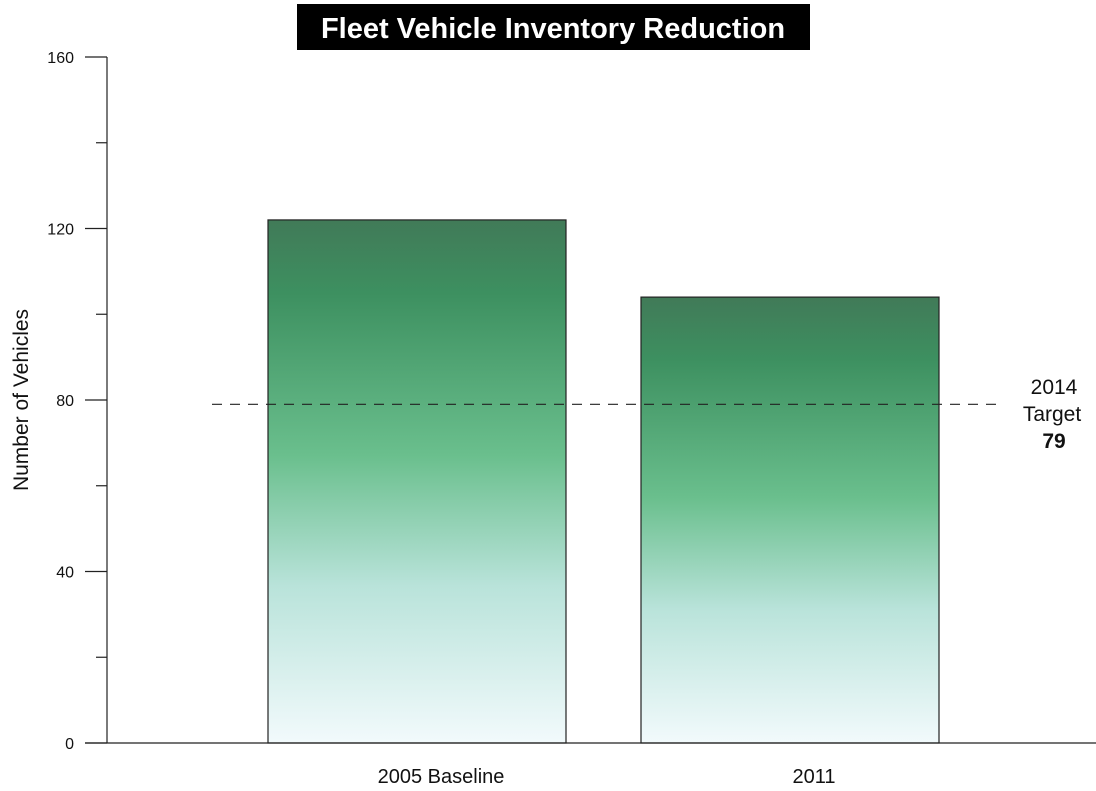 The image size is (1096, 791). Describe the element at coordinates (65, 573) in the screenshot. I see `y-tick-label: 40` at that location.